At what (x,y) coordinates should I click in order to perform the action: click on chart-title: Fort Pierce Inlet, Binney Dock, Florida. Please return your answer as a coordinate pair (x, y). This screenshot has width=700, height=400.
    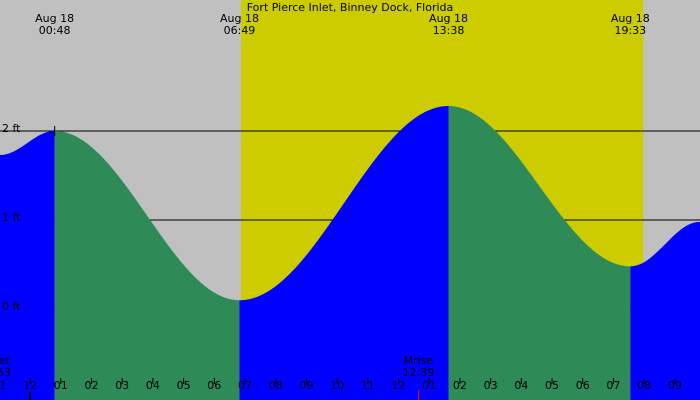
    Looking at the image, I should click on (350, 7).